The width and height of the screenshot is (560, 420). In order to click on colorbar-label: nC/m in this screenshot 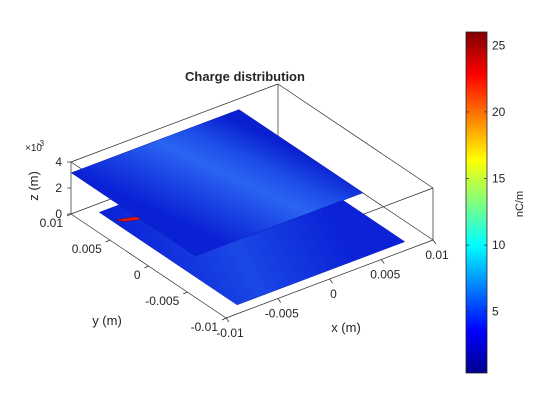, I will do `click(520, 204)`.